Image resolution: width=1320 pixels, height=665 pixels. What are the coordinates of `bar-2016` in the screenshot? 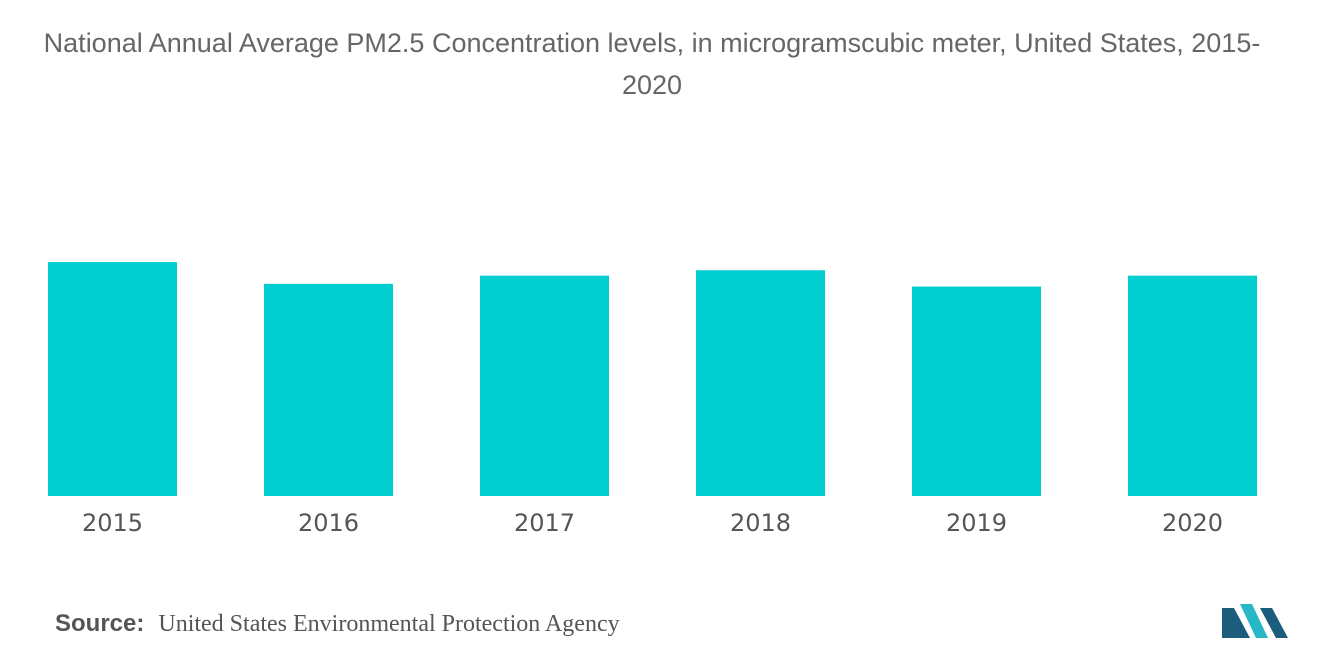 It's located at (328, 389).